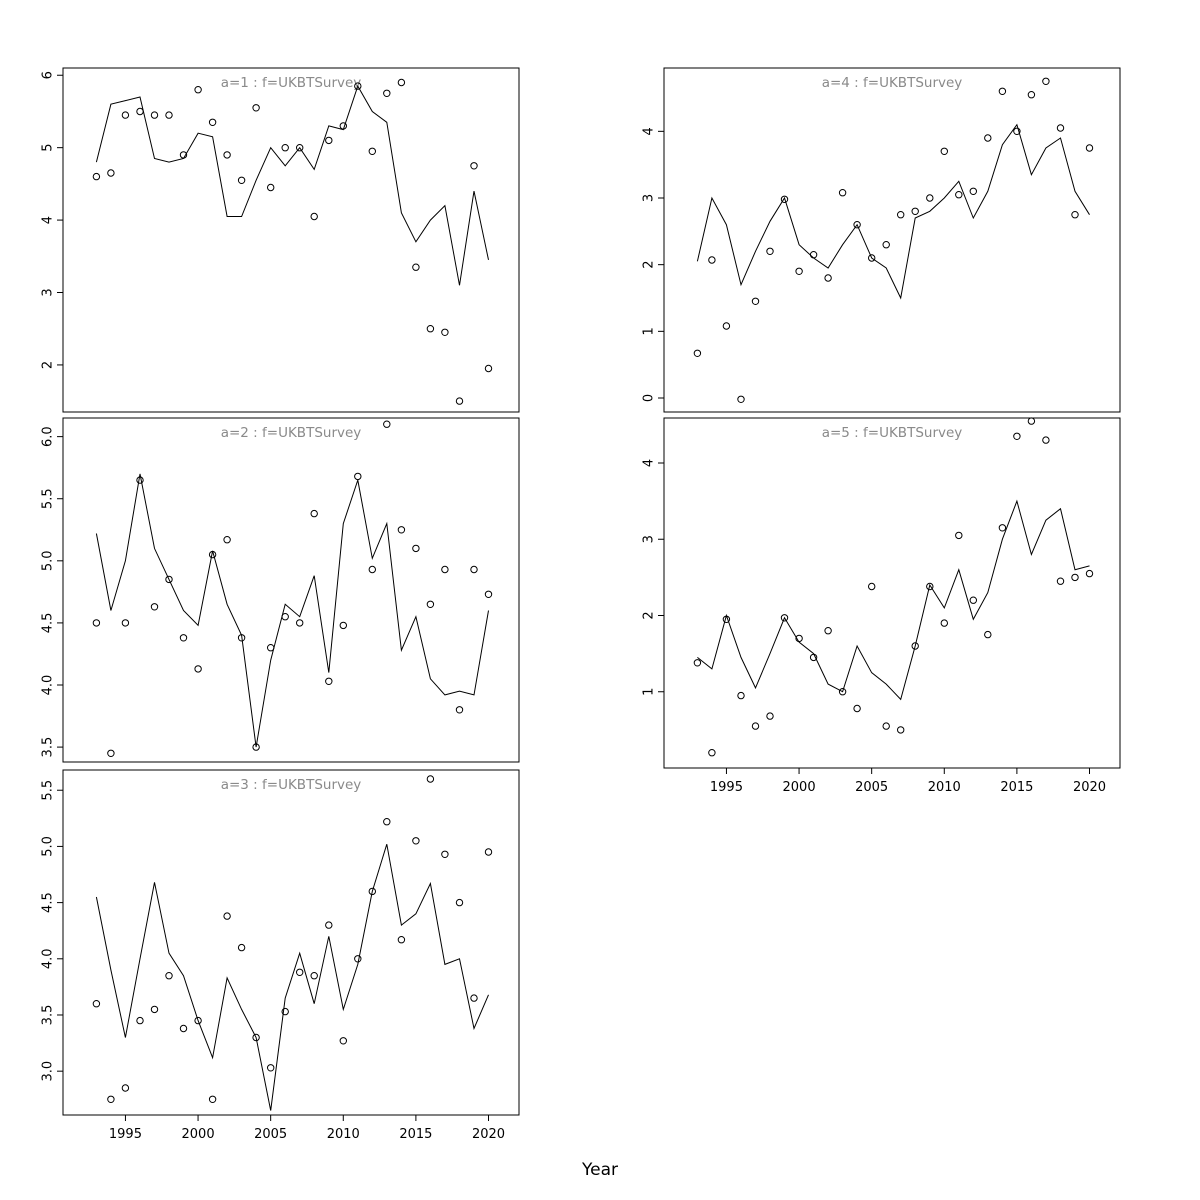 Image resolution: width=1200 pixels, height=1200 pixels. What do you see at coordinates (47, 436) in the screenshot?
I see `y-tick-label: 6.0` at bounding box center [47, 436].